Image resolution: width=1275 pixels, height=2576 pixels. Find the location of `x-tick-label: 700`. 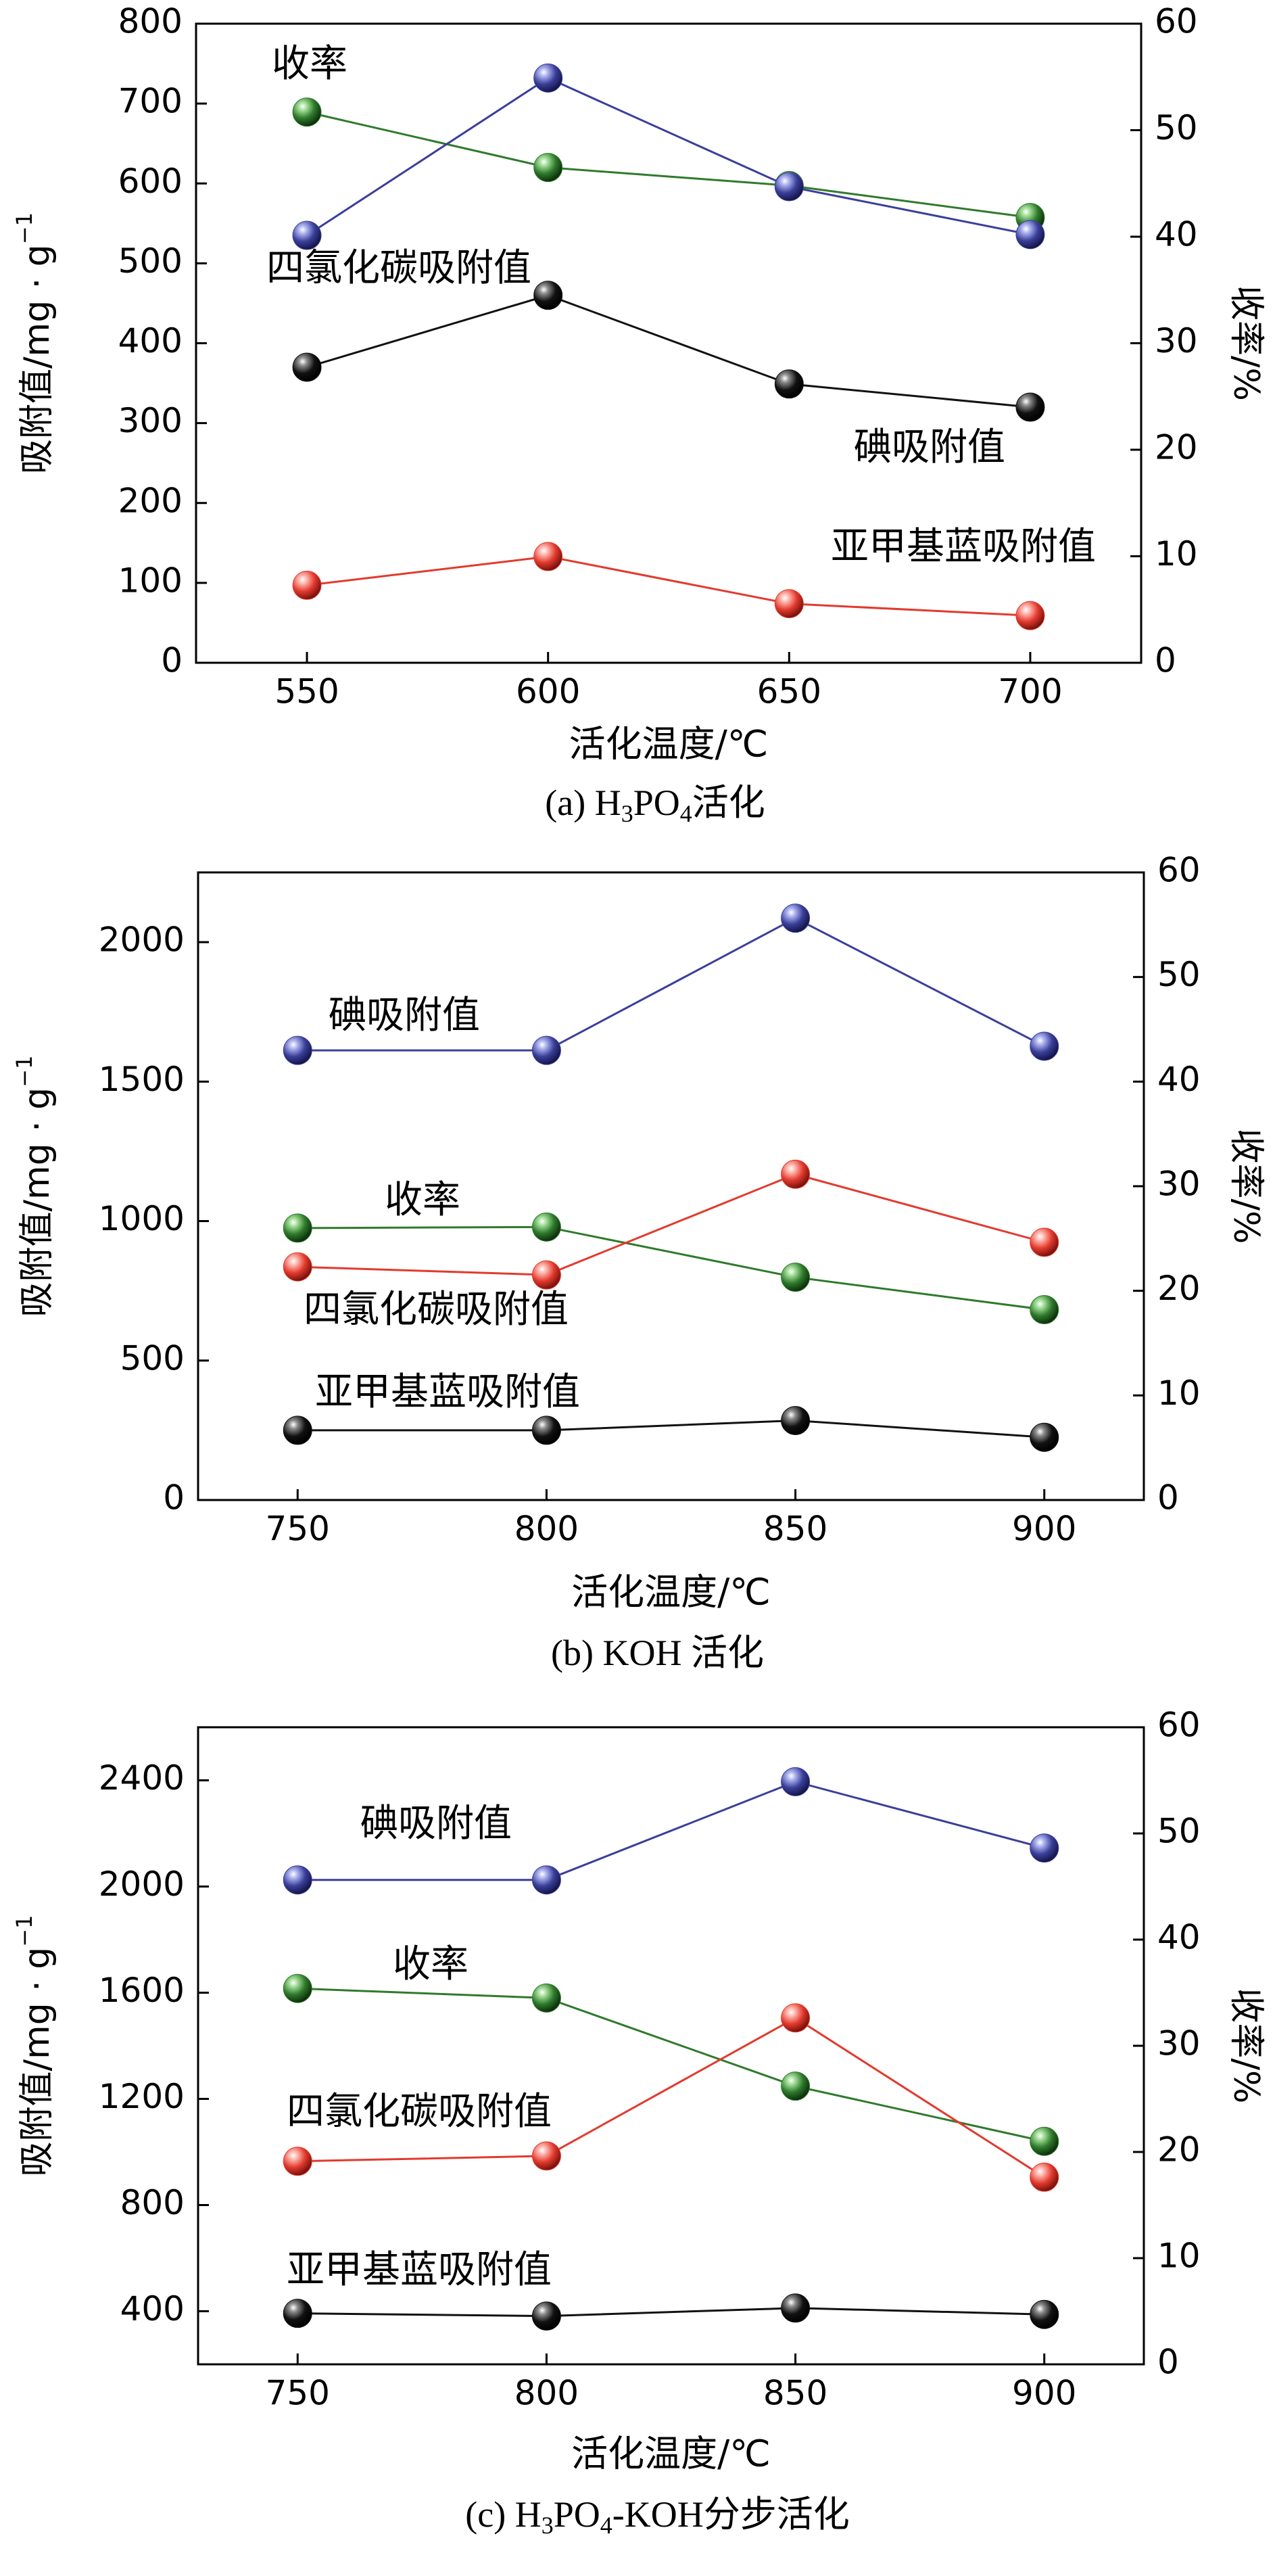

x-tick-label: 700 is located at coordinates (1030, 691).